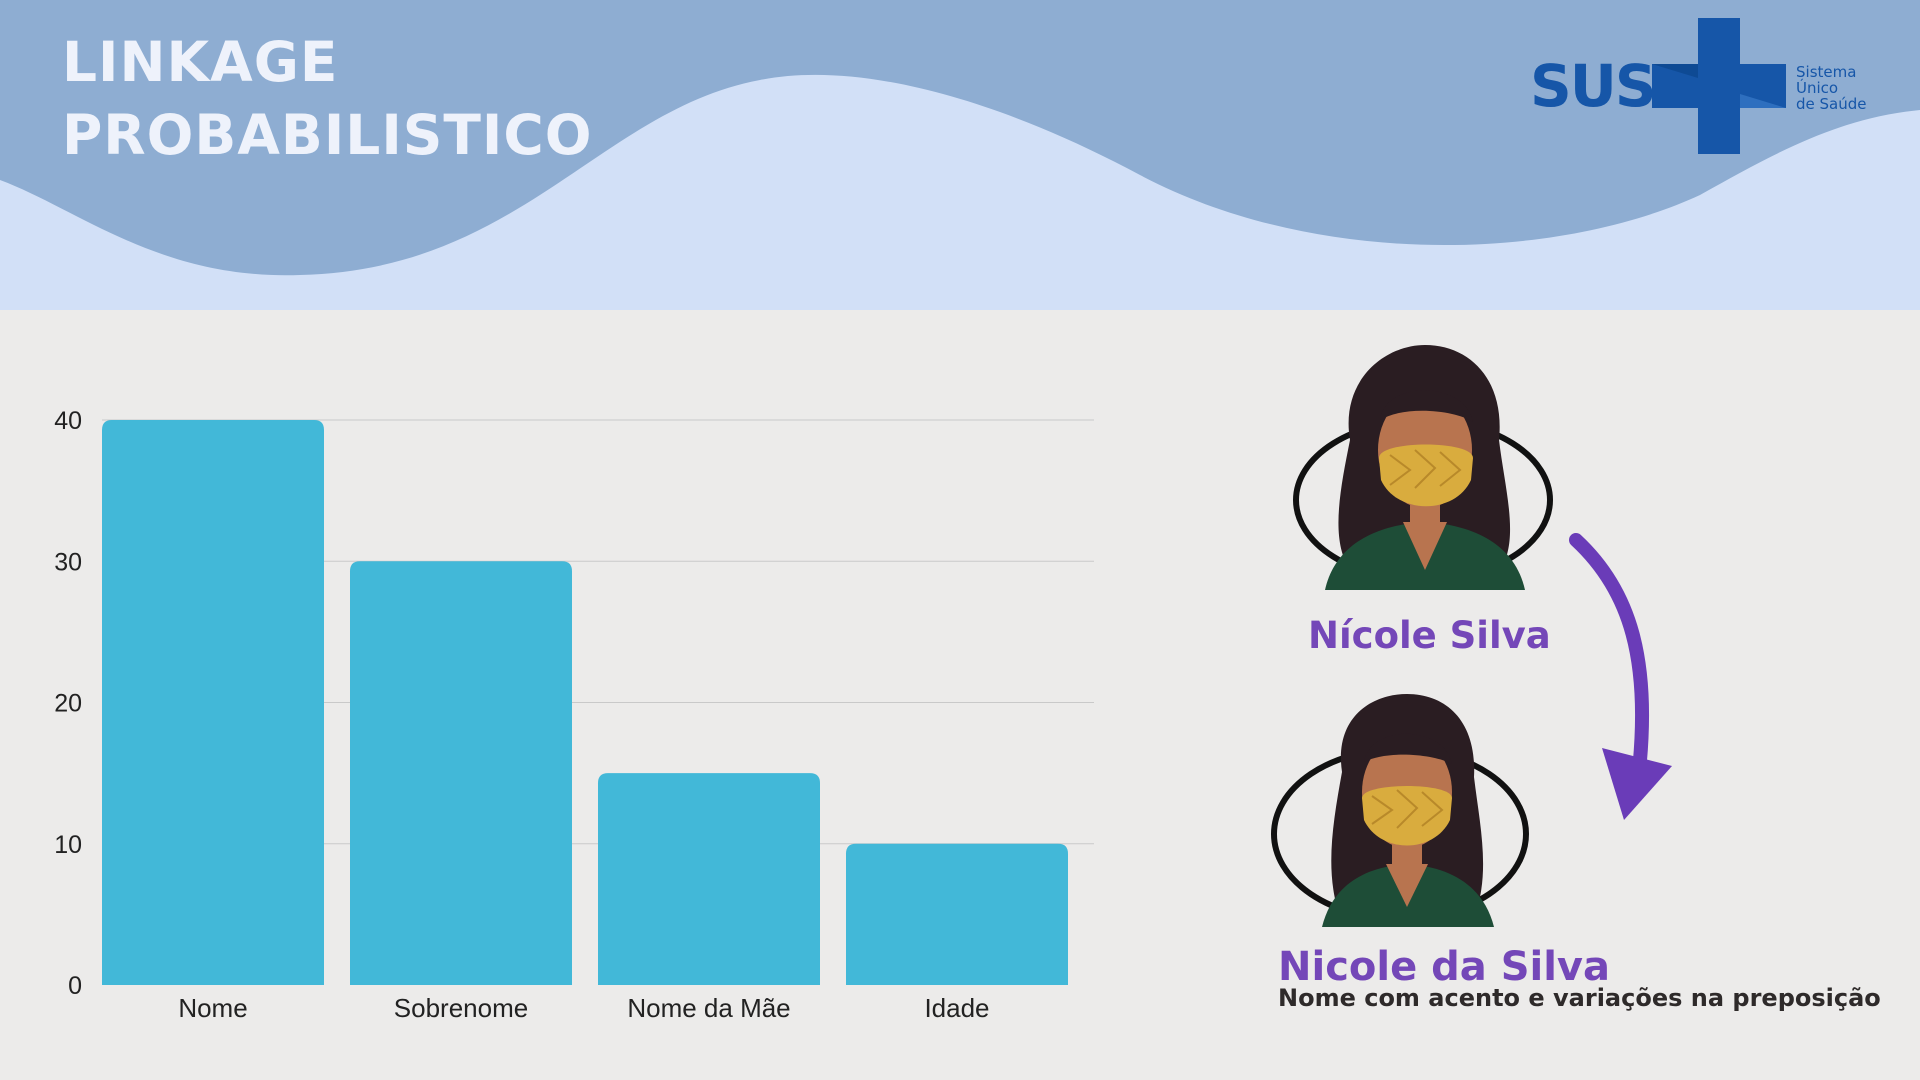 The height and width of the screenshot is (1080, 1920). What do you see at coordinates (1429, 635) in the screenshot?
I see `name-before-label: Nícole Silva` at bounding box center [1429, 635].